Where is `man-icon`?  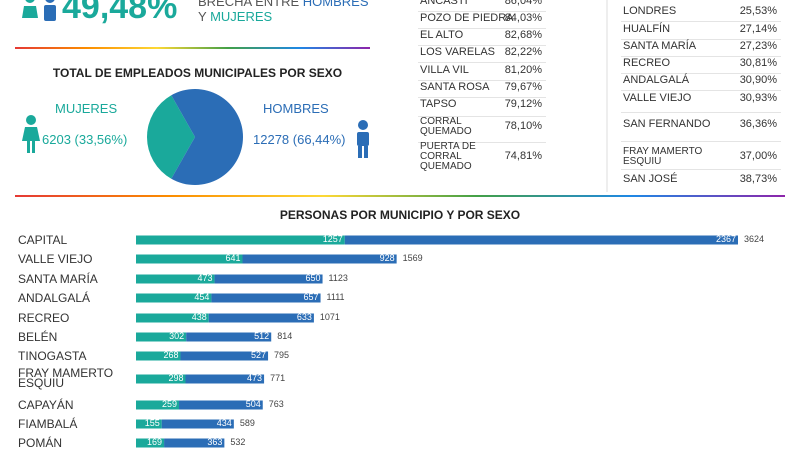
man-icon is located at coordinates (206, 79).